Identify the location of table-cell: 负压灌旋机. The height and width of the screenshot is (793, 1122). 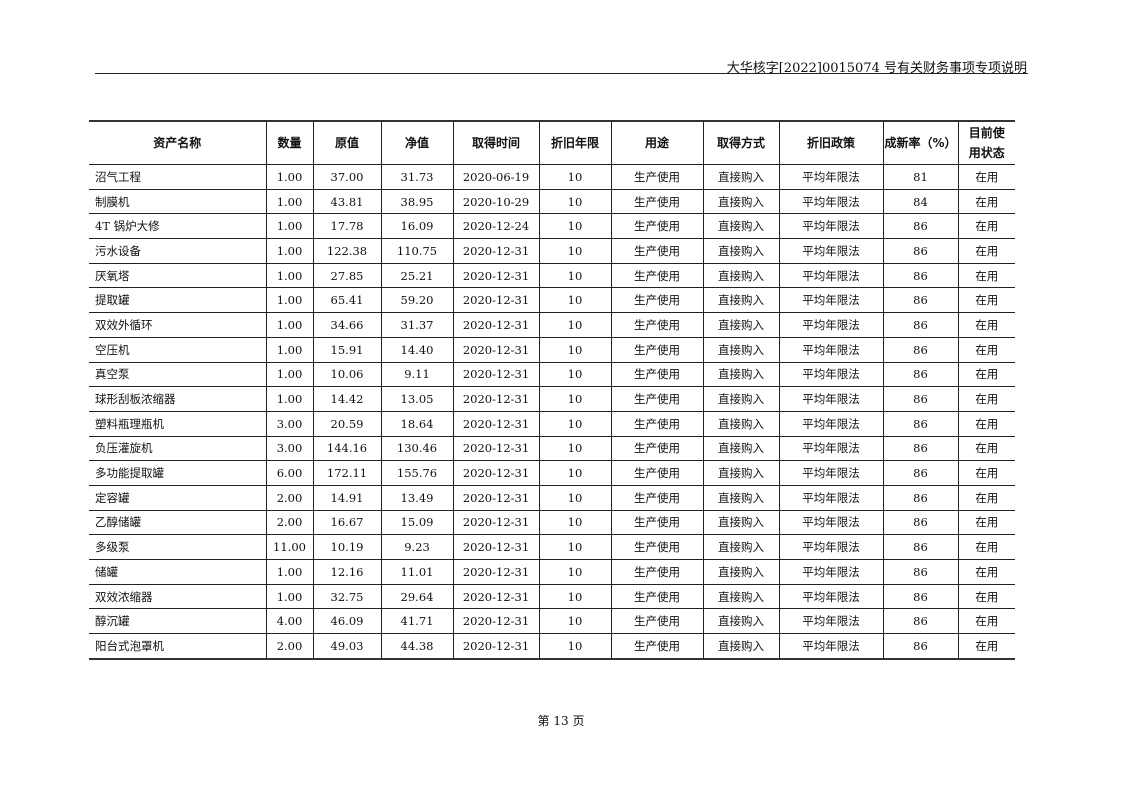
(178, 448).